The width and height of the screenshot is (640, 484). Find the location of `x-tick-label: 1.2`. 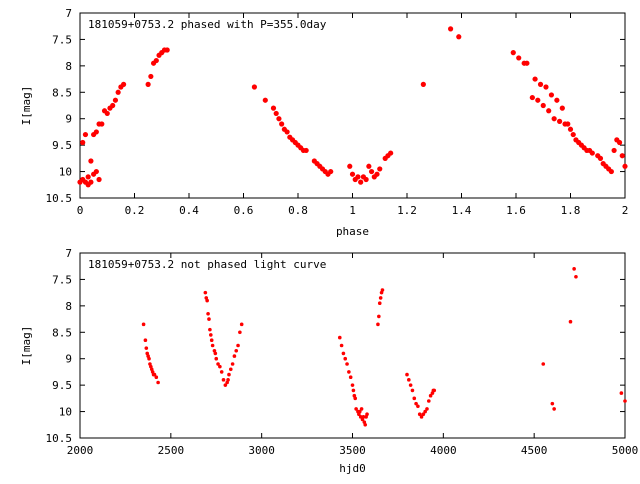

x-tick-label: 1.2 is located at coordinates (407, 210).